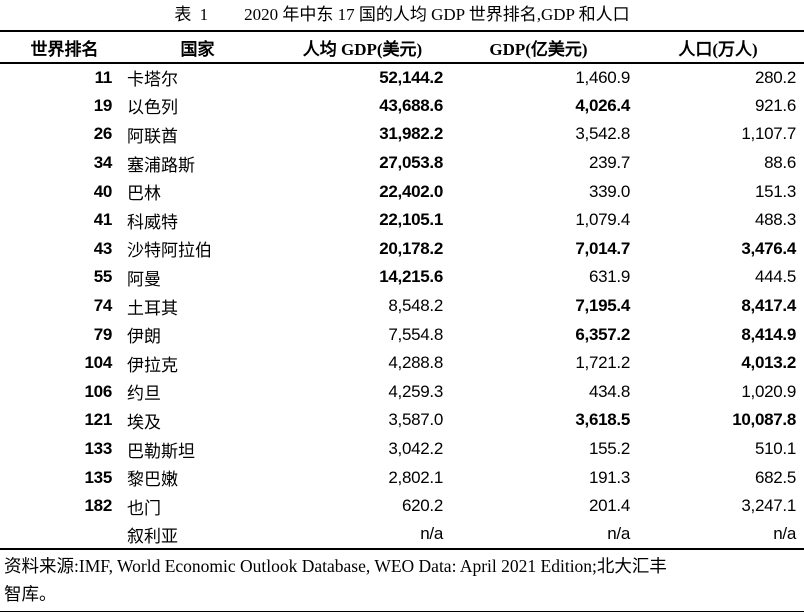 The width and height of the screenshot is (804, 614). What do you see at coordinates (768, 506) in the screenshot?
I see `pop-cell: 3,247.1` at bounding box center [768, 506].